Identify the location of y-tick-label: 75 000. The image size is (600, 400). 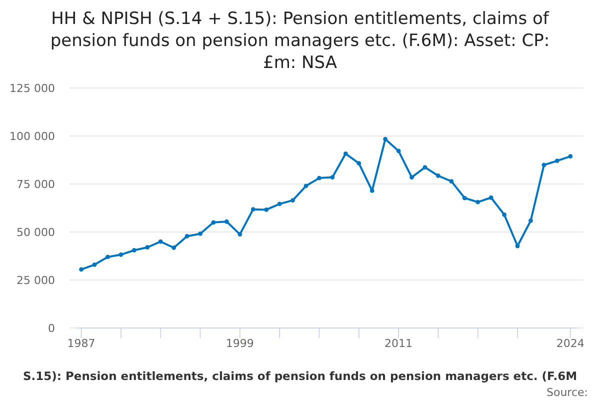
(35, 184).